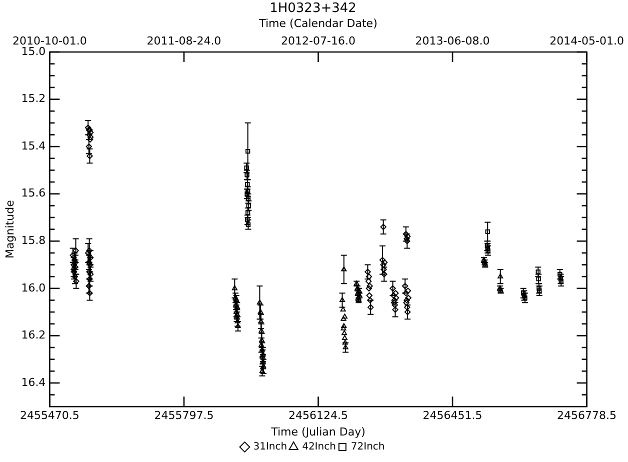 The height and width of the screenshot is (462, 628). I want to click on x-tick-label: 2455797.5, so click(184, 415).